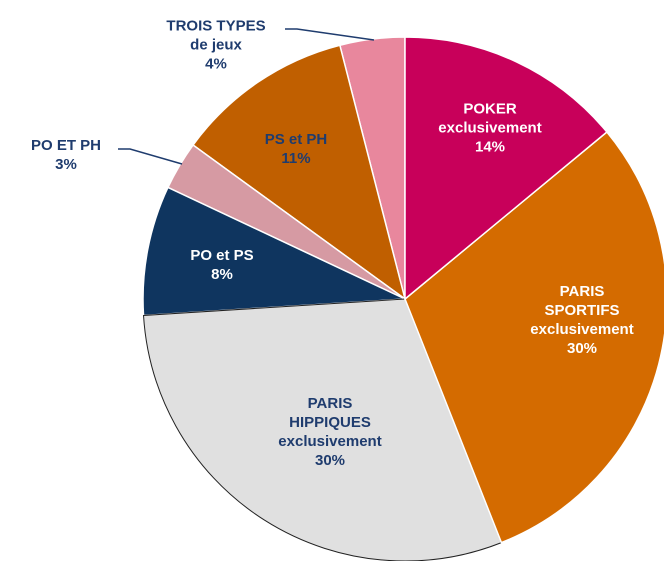  What do you see at coordinates (66, 145) in the screenshot?
I see `category-label: PO ET PH` at bounding box center [66, 145].